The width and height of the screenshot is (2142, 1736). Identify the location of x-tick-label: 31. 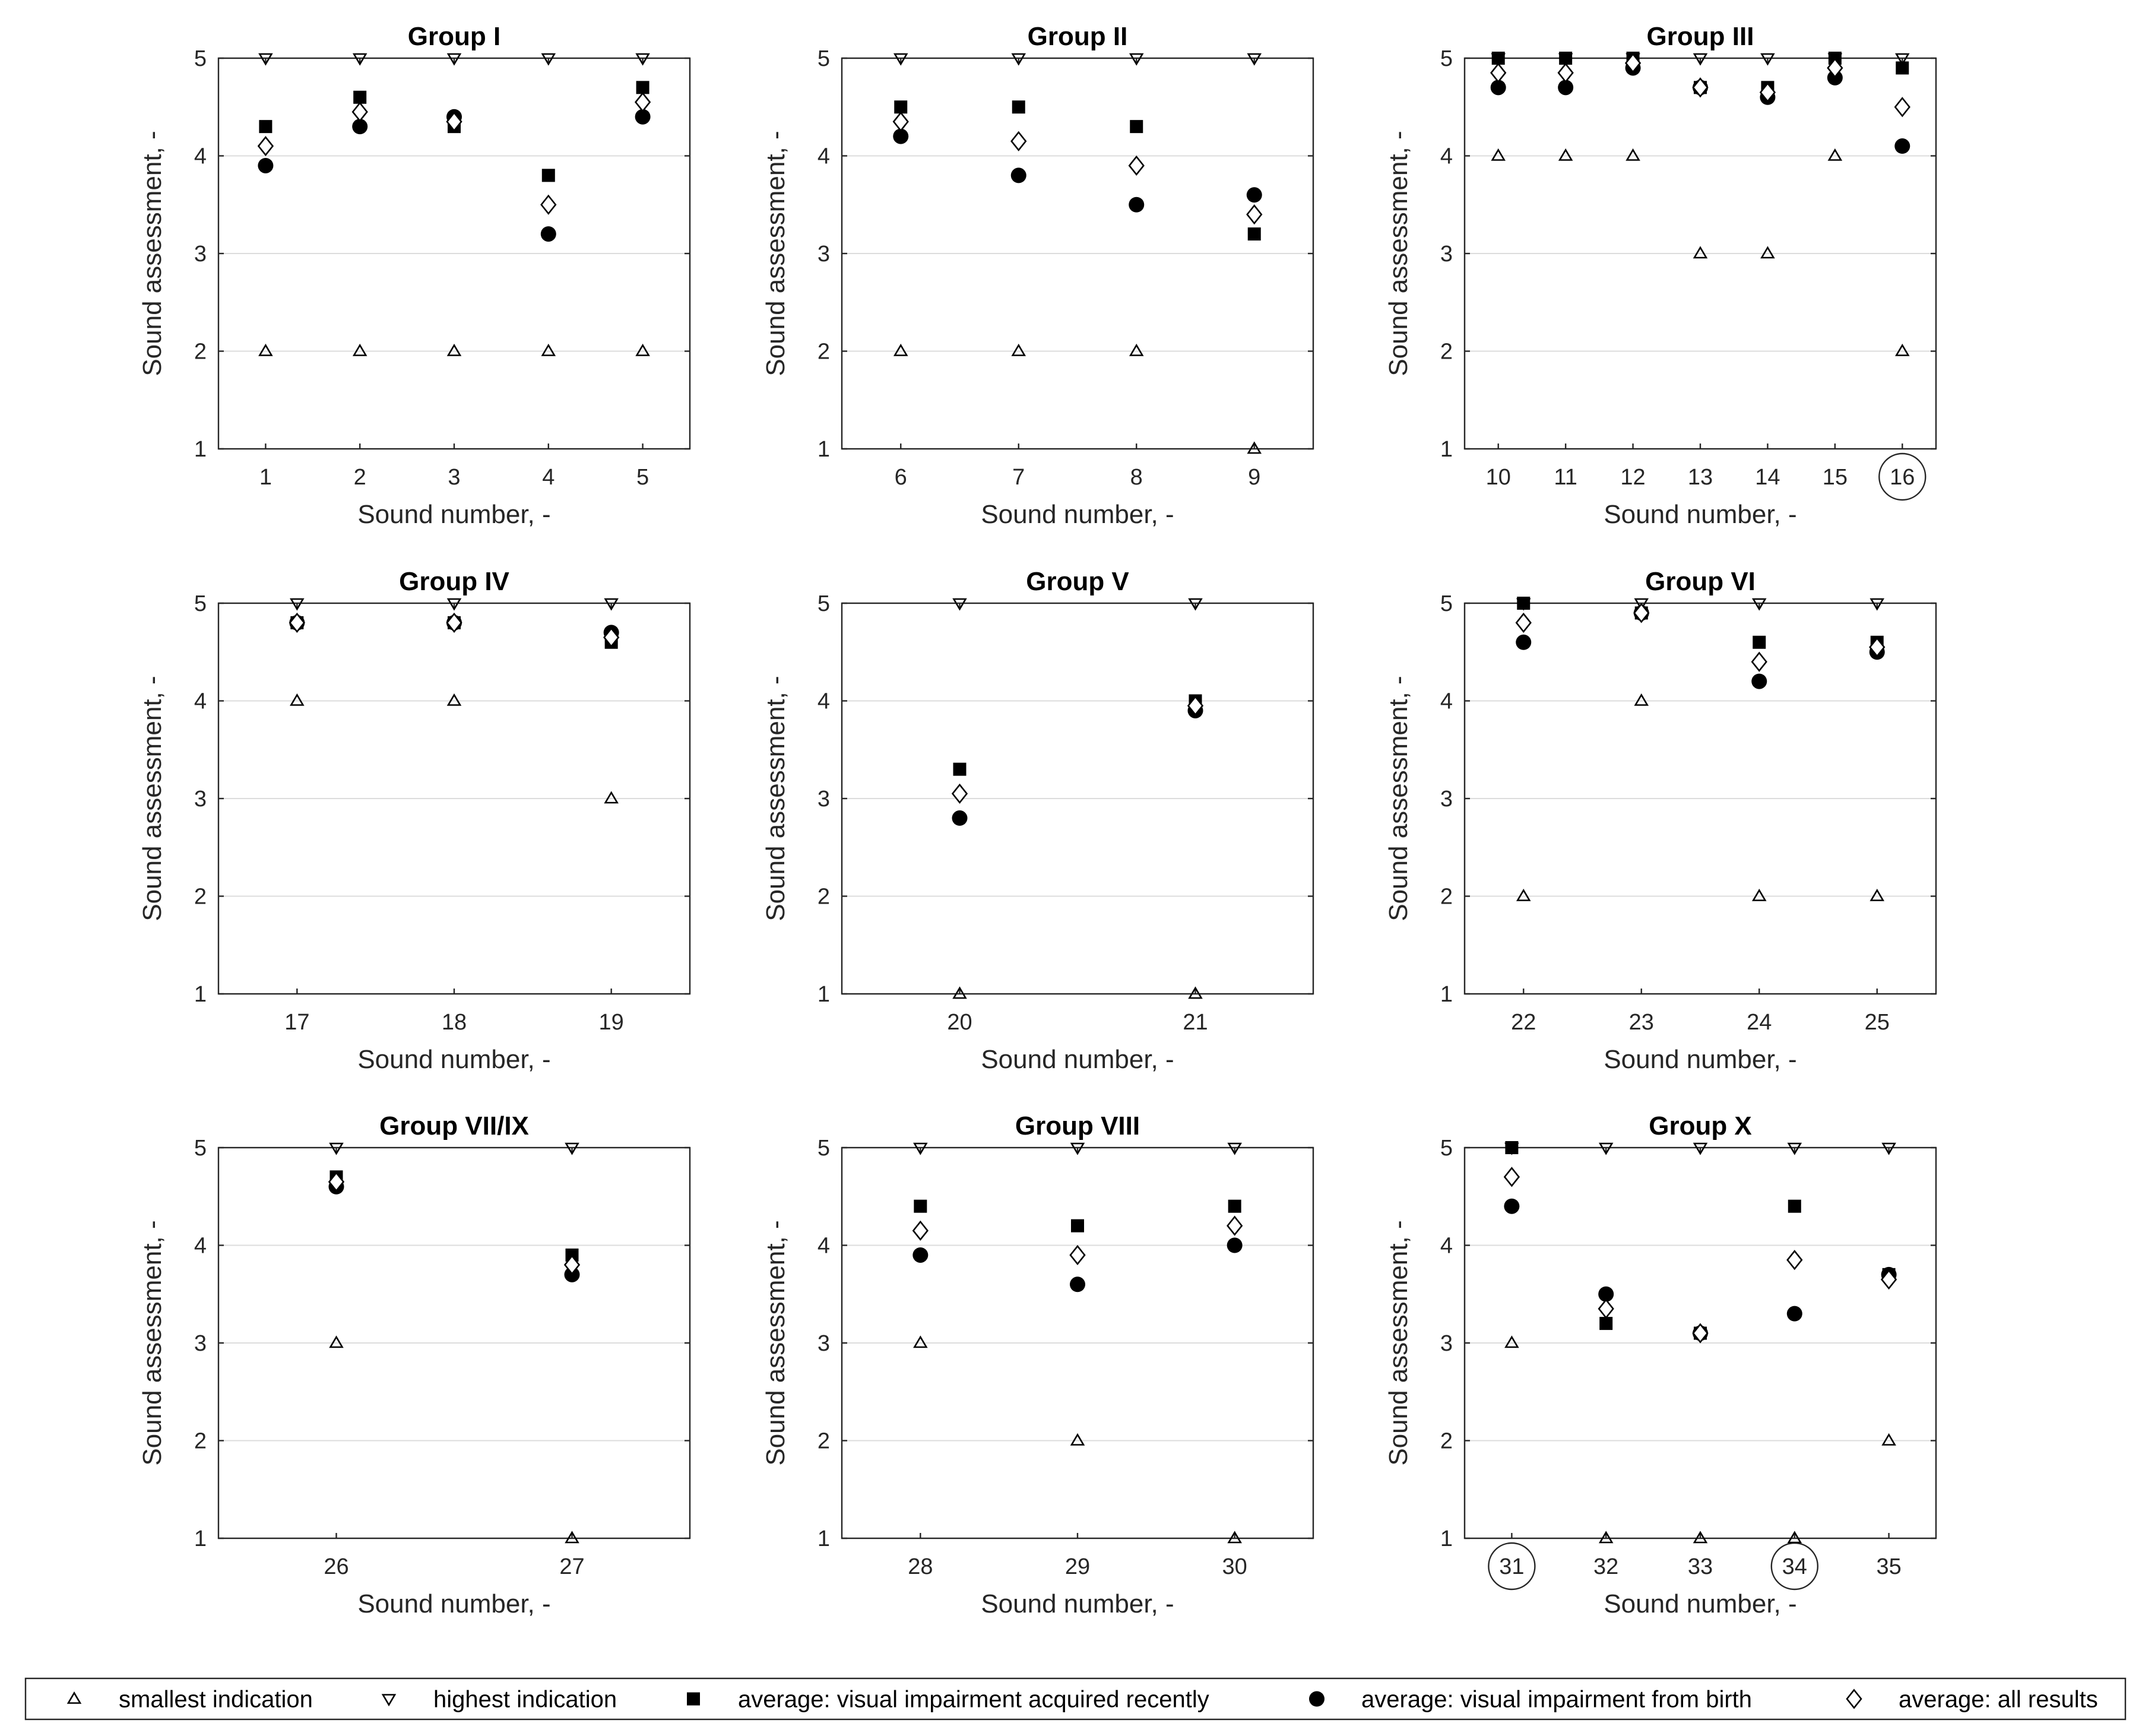
(1511, 1566).